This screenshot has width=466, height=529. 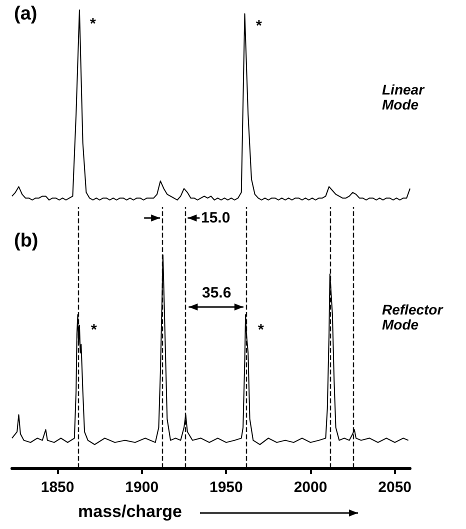 What do you see at coordinates (395, 487) in the screenshot?
I see `x-tick-label: 2050` at bounding box center [395, 487].